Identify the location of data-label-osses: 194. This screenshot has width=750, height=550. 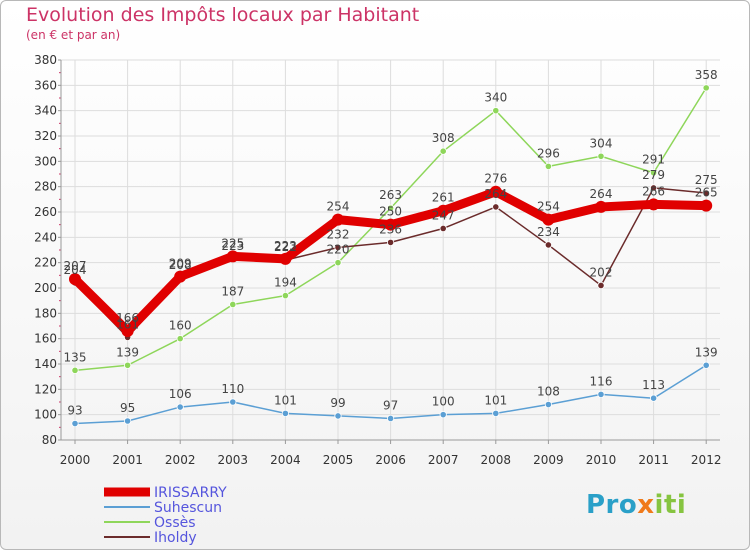
(285, 283).